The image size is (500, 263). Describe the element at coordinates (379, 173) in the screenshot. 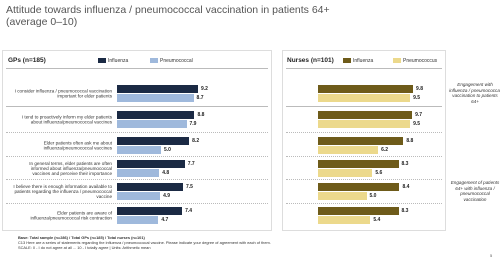

I see `value-label: 5.6` at that location.